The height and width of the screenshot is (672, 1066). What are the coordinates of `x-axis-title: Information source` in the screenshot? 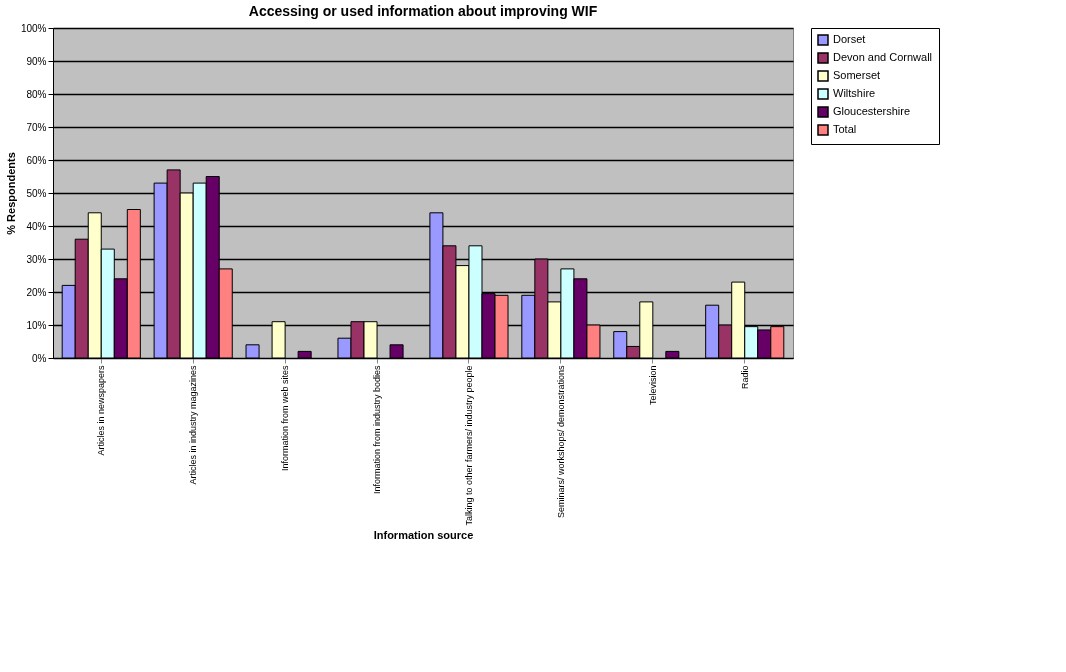 It's located at (423, 534).